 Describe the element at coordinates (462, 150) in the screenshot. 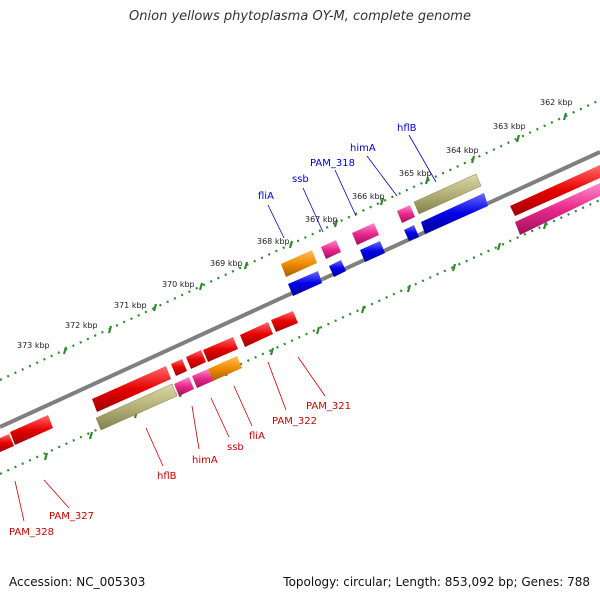

I see `tick-label: 364 kbp` at that location.